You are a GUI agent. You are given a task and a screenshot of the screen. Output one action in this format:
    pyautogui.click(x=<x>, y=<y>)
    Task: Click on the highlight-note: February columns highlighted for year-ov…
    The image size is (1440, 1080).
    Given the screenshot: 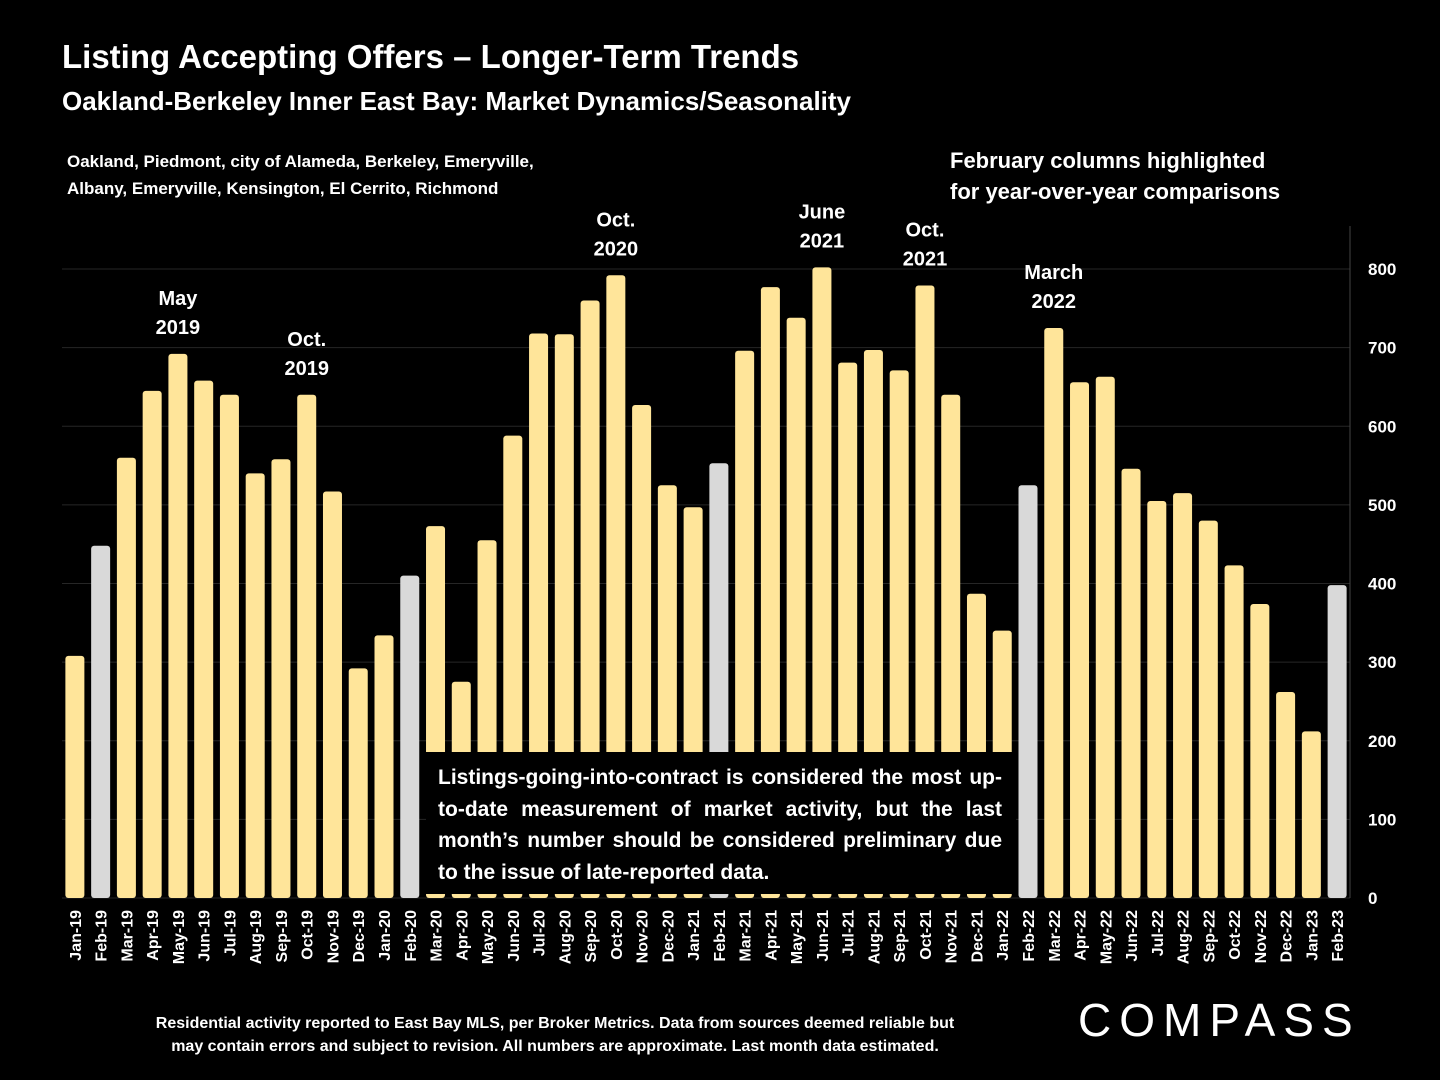 What is the action you would take?
    pyautogui.click(x=1115, y=176)
    